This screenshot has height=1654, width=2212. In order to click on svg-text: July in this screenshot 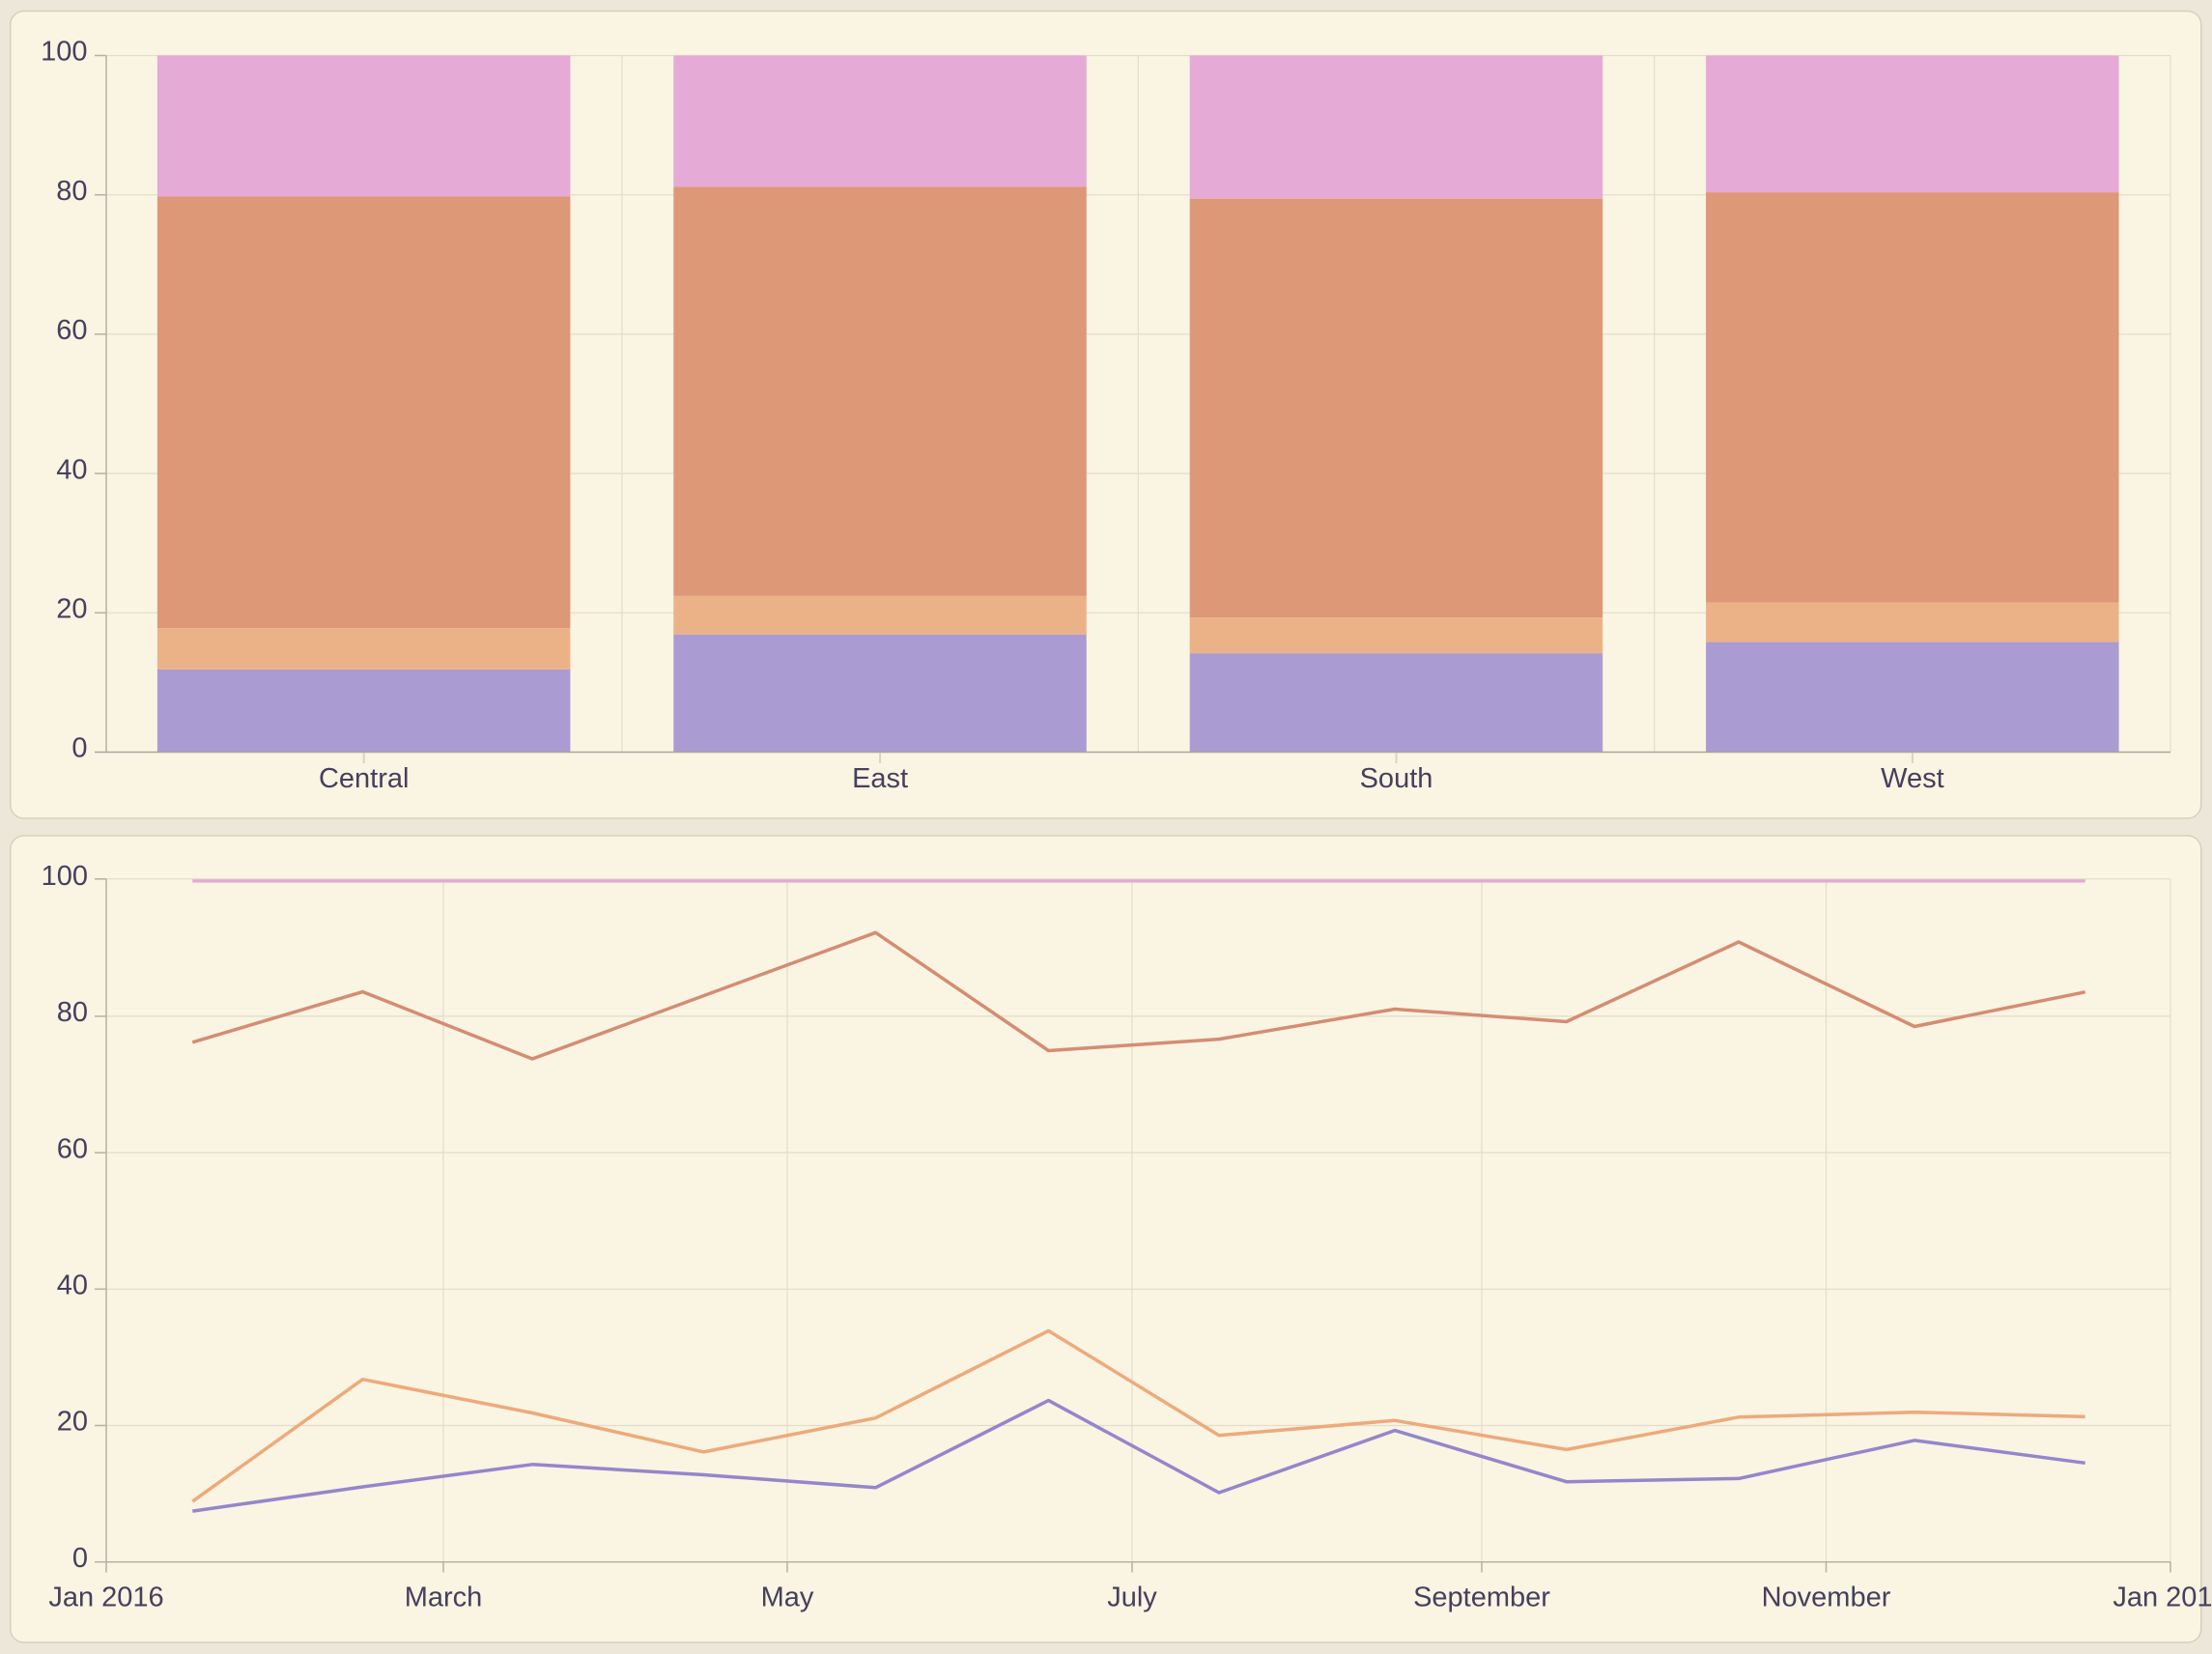, I will do `click(1132, 1598)`.